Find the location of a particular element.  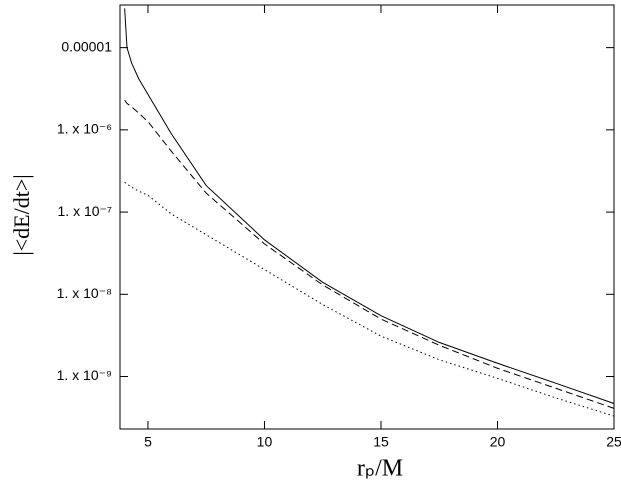

y-tick-label: 1. x 10⁻⁶ is located at coordinates (84, 129).